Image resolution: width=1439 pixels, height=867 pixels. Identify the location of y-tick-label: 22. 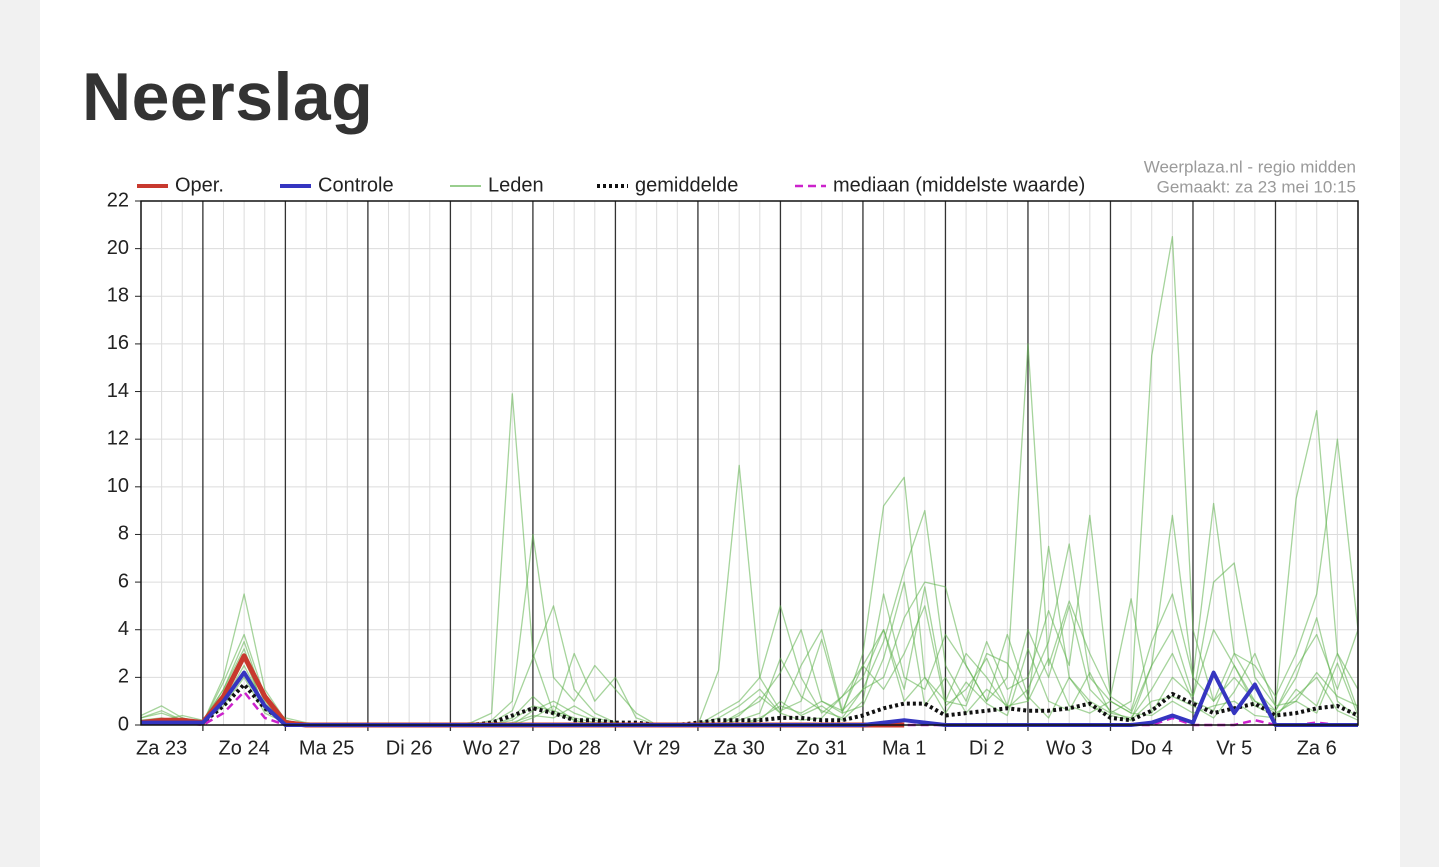
(118, 200).